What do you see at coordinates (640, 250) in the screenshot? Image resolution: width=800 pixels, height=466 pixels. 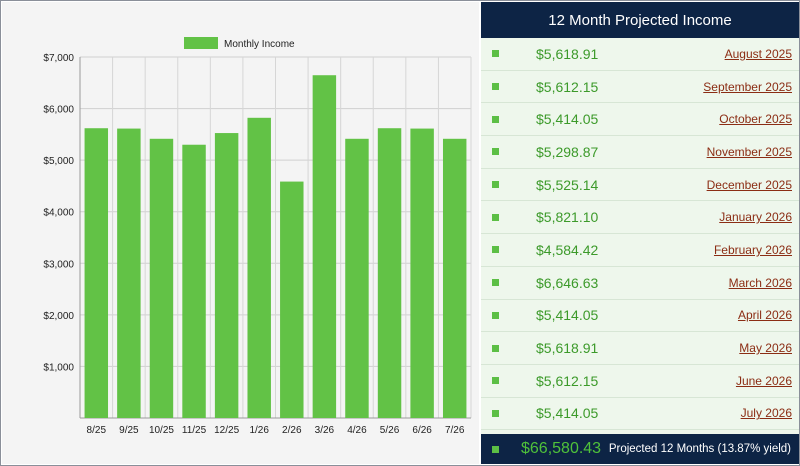 I see `income-row: $4,584.42 February 2026` at bounding box center [640, 250].